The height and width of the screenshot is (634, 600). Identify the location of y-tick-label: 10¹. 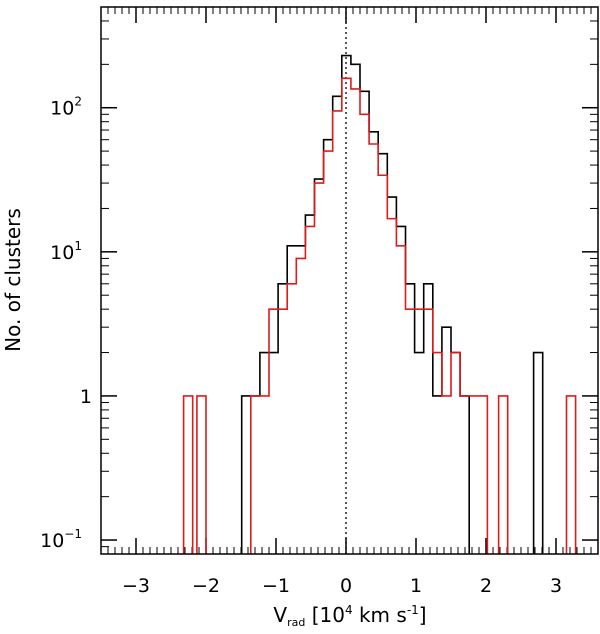
(66, 251).